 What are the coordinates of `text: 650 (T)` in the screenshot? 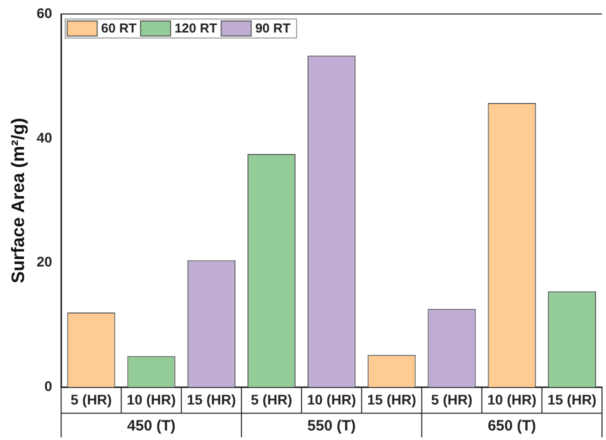 It's located at (512, 425).